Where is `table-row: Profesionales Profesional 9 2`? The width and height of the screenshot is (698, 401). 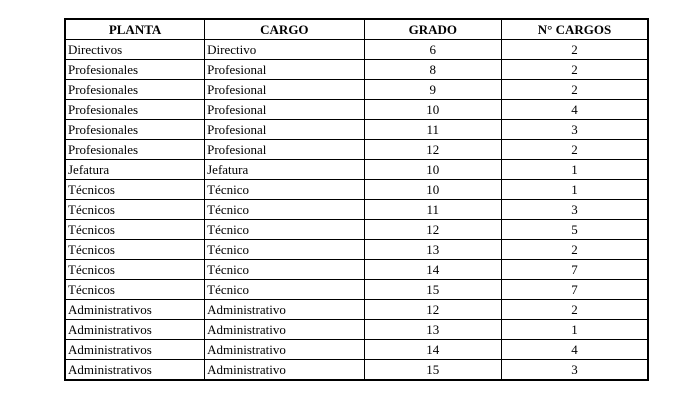
table-row: Profesionales Profesional 9 2 is located at coordinates (356, 89).